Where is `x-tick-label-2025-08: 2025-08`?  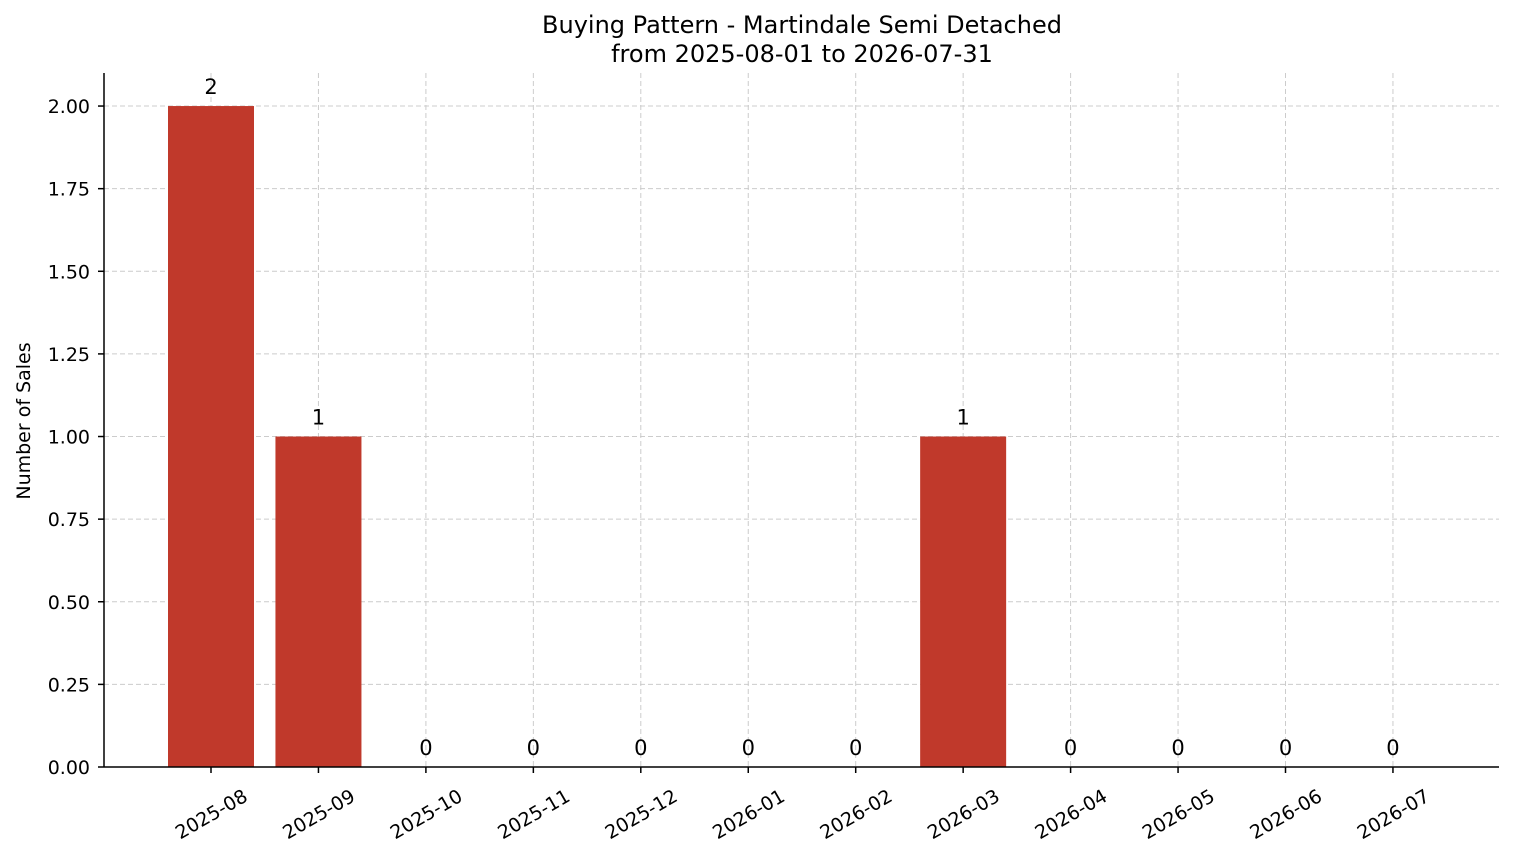
x-tick-label-2025-08: 2025-08 is located at coordinates (212, 814).